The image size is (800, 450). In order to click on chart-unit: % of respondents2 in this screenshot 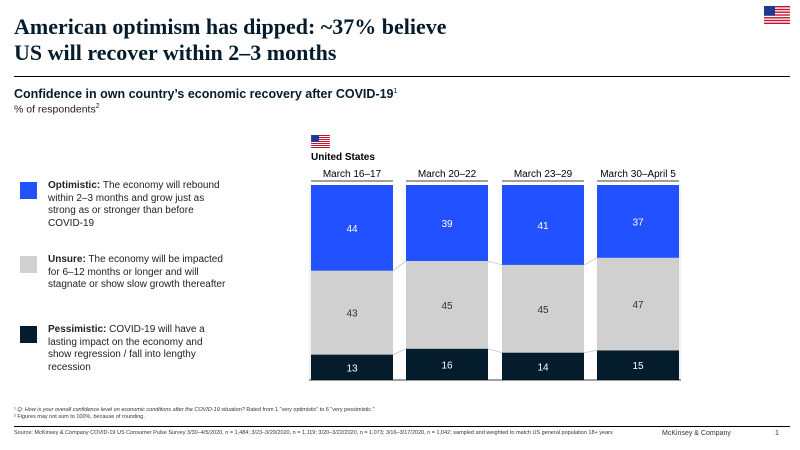, I will do `click(57, 109)`.